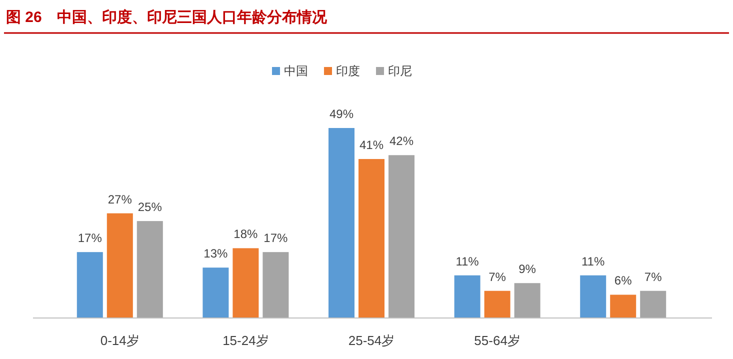  Describe the element at coordinates (401, 141) in the screenshot. I see `data-label: 42%` at that location.